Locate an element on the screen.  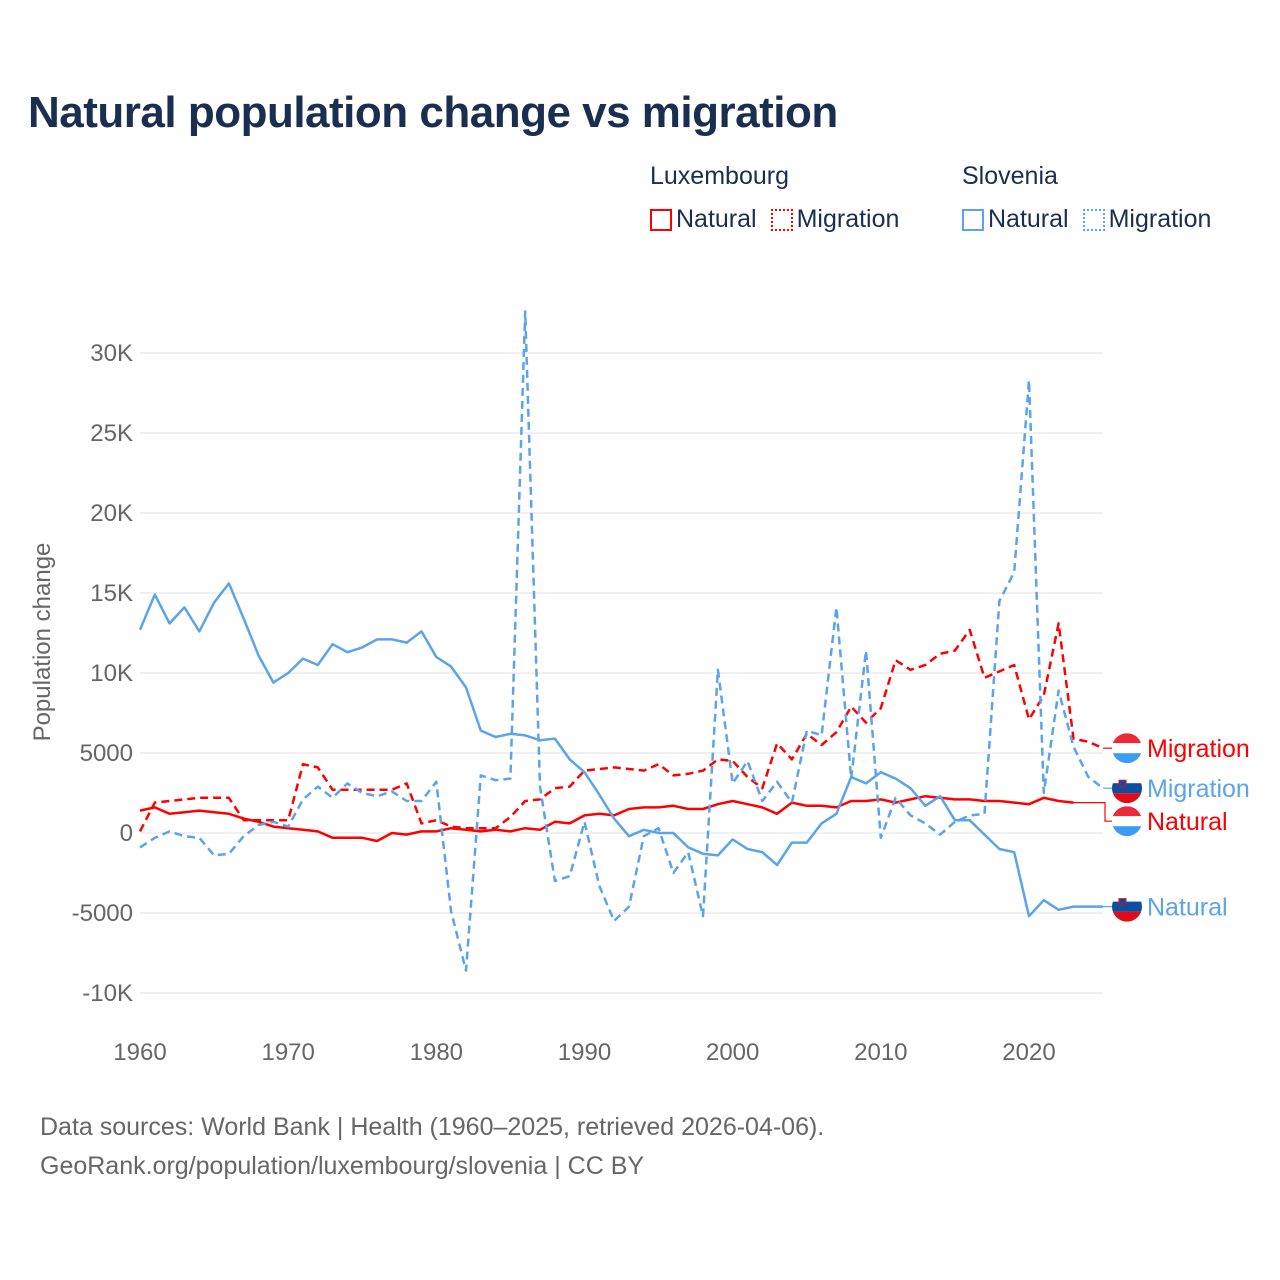
y-tick-label: 5000 is located at coordinates (106, 753).